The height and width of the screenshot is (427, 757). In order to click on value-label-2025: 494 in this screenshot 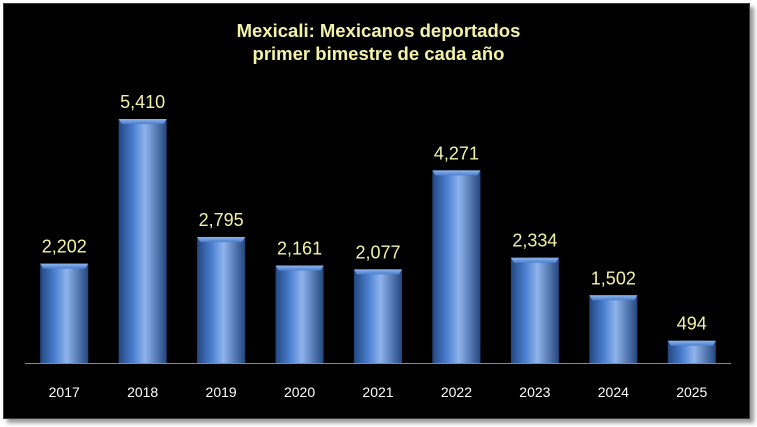, I will do `click(692, 324)`.